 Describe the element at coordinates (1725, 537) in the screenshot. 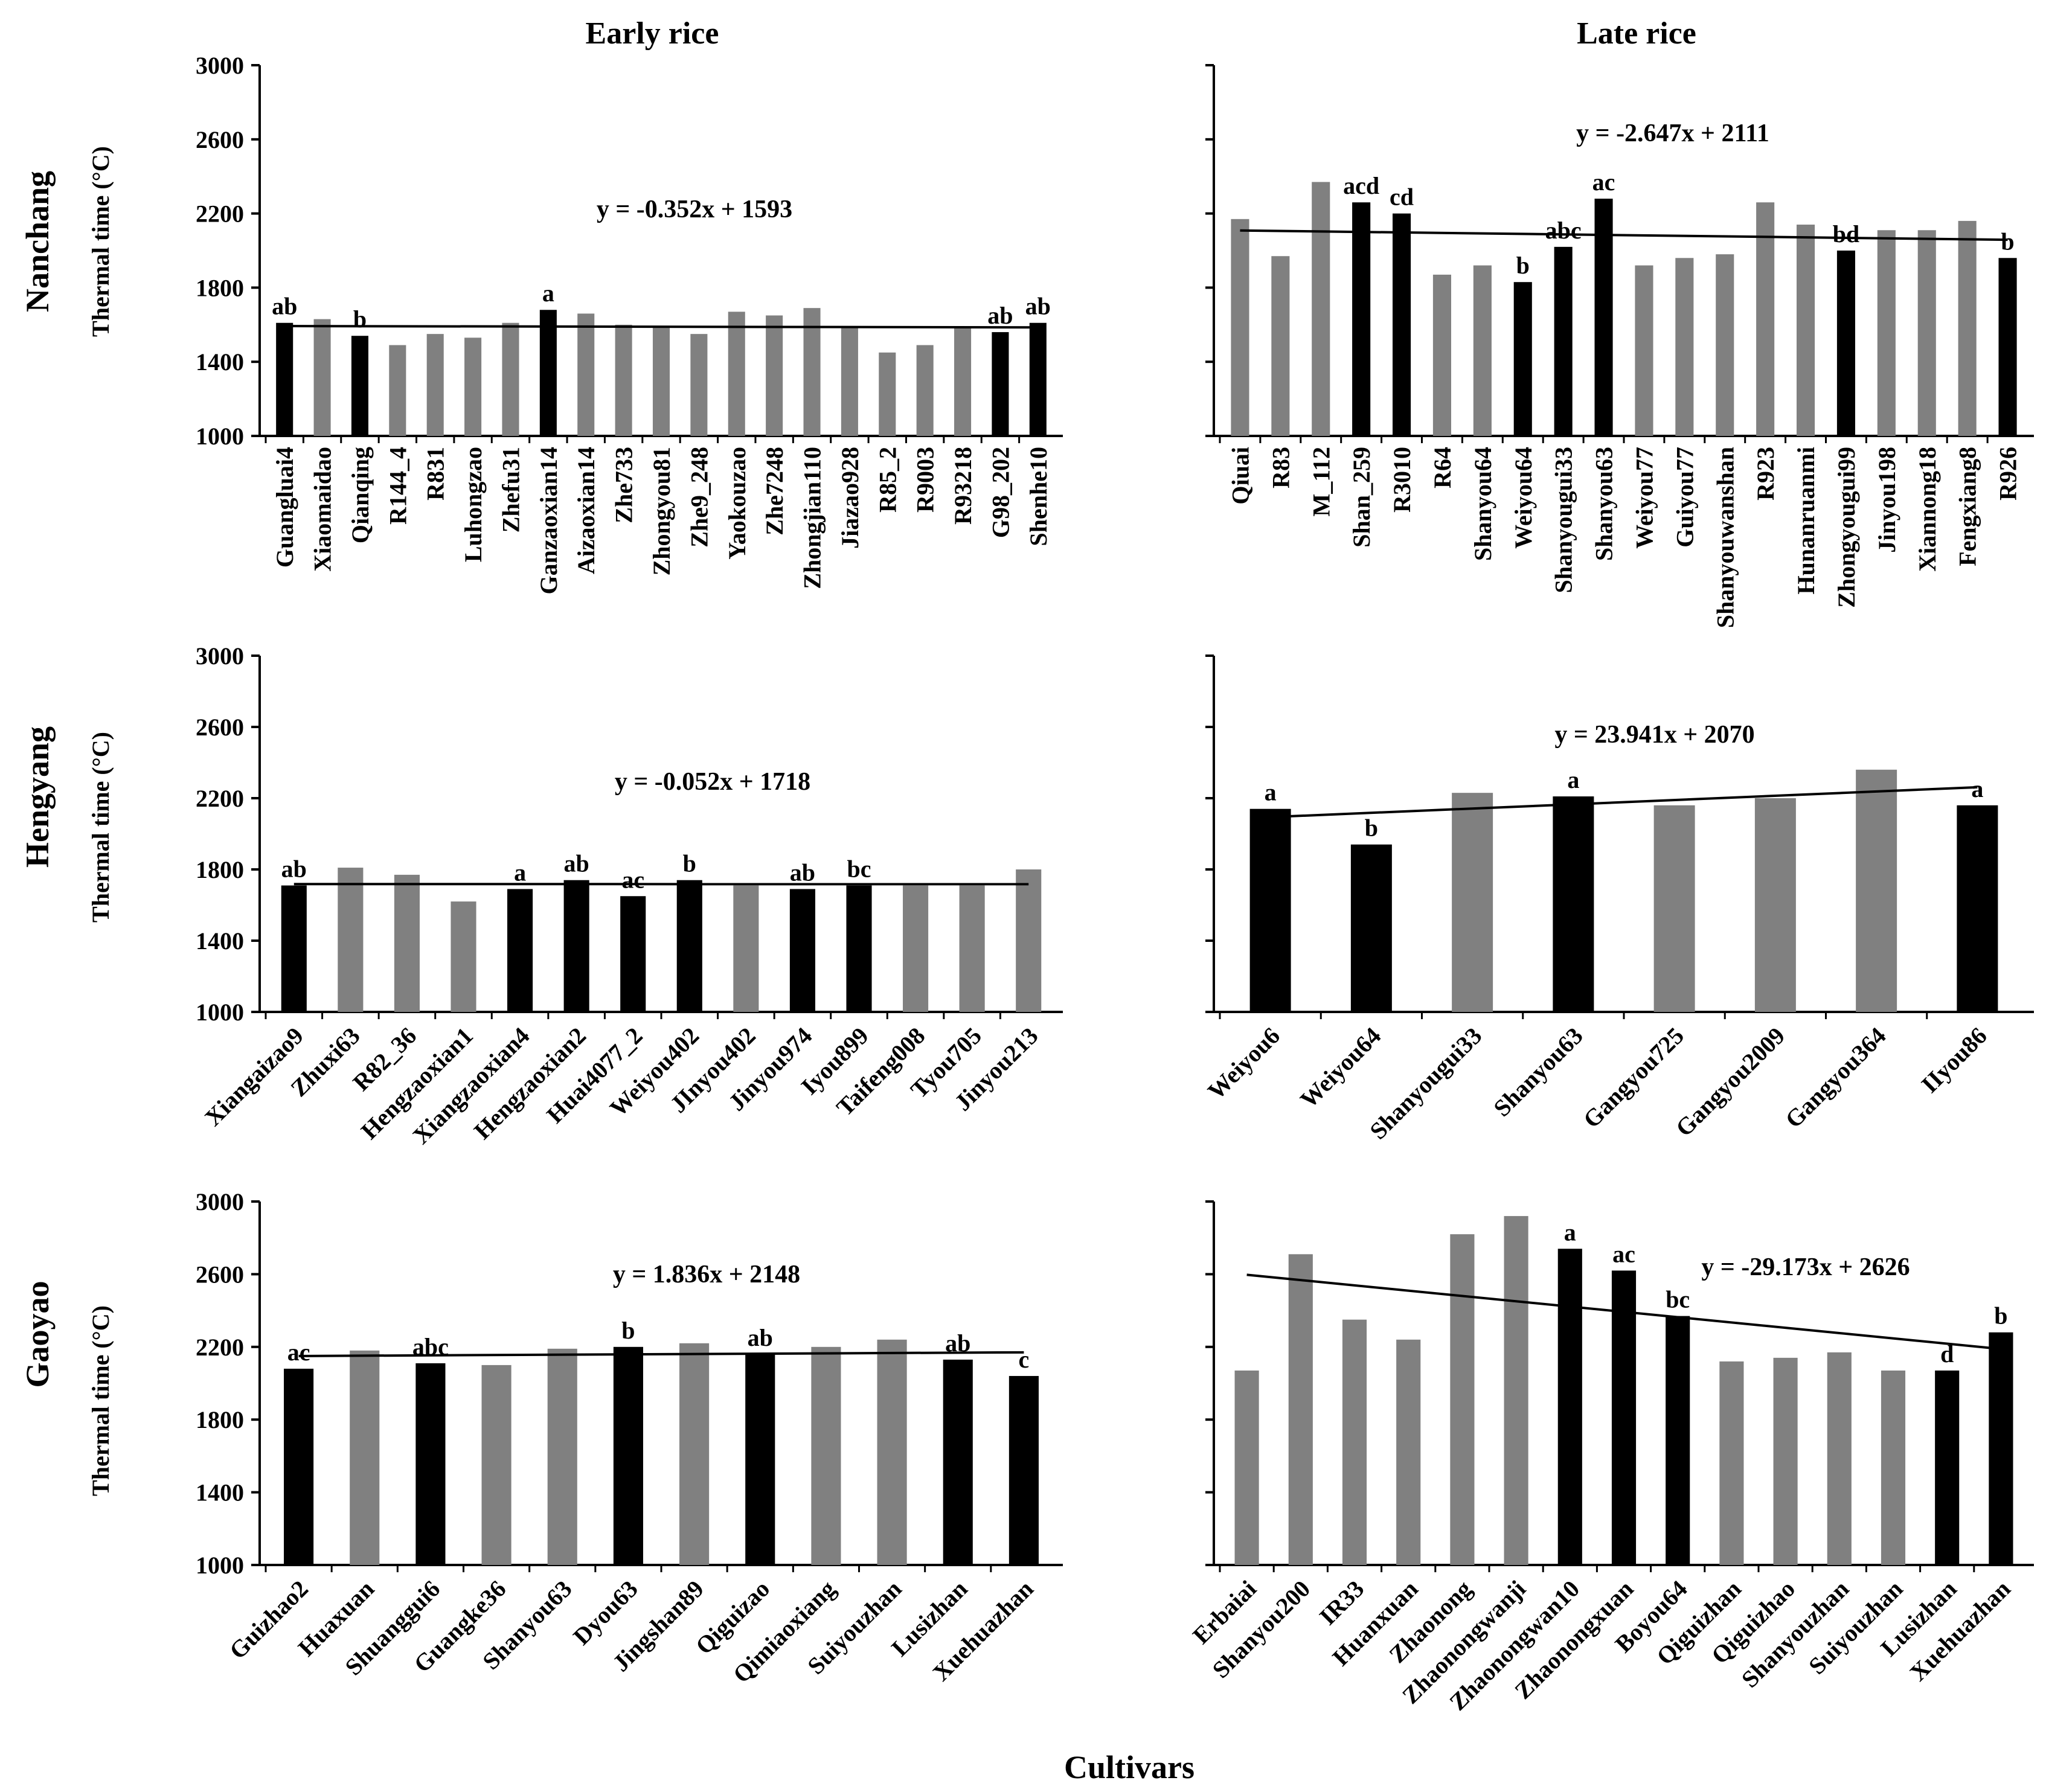

I see `category-label: Shanyouwanshan` at that location.